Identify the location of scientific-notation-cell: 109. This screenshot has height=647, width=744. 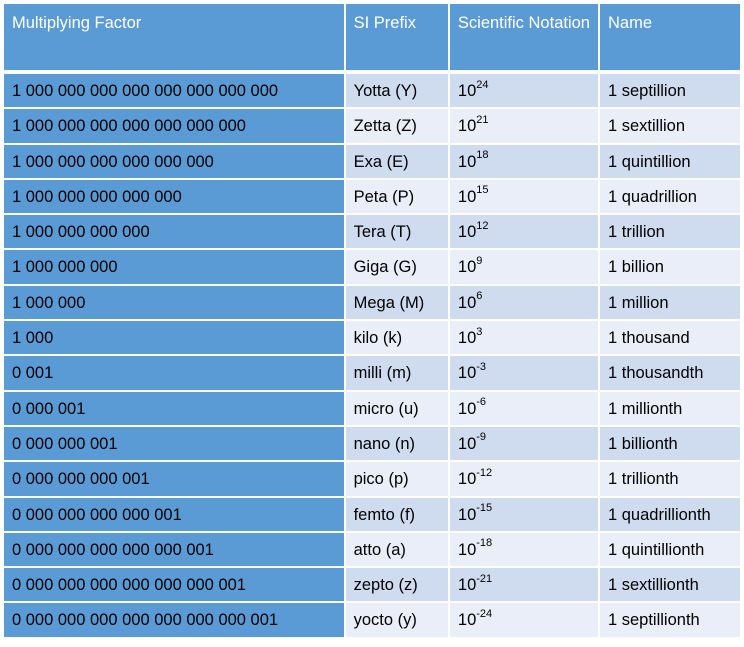
(524, 268).